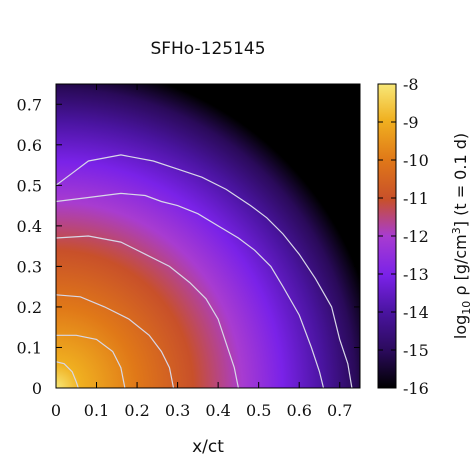 The image size is (474, 474). I want to click on x-tick-label: 0, so click(56, 410).